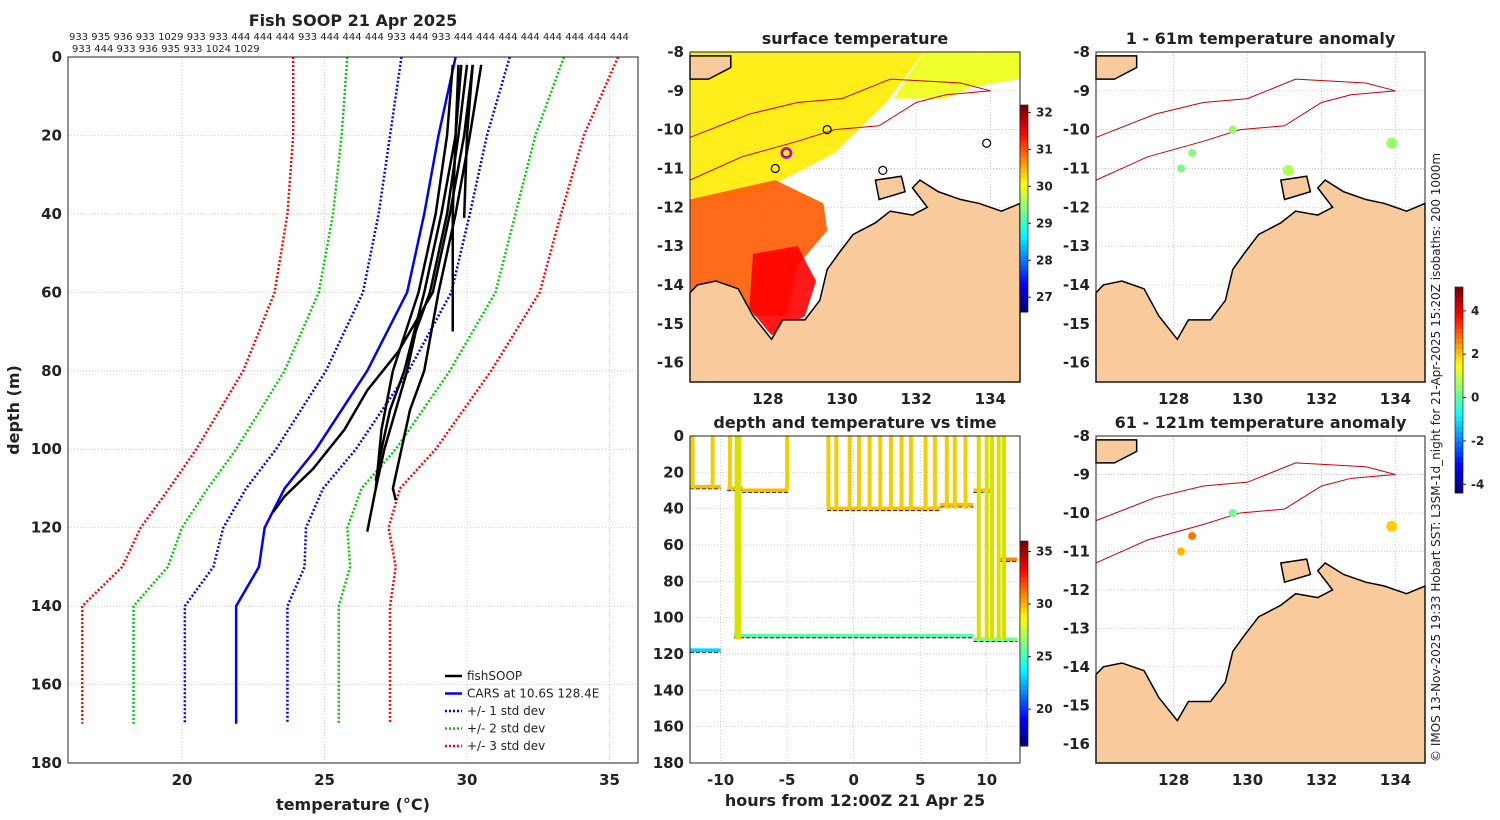 The width and height of the screenshot is (1500, 820). Describe the element at coordinates (1192, 152) in the screenshot. I see `anomaly-marker` at that location.